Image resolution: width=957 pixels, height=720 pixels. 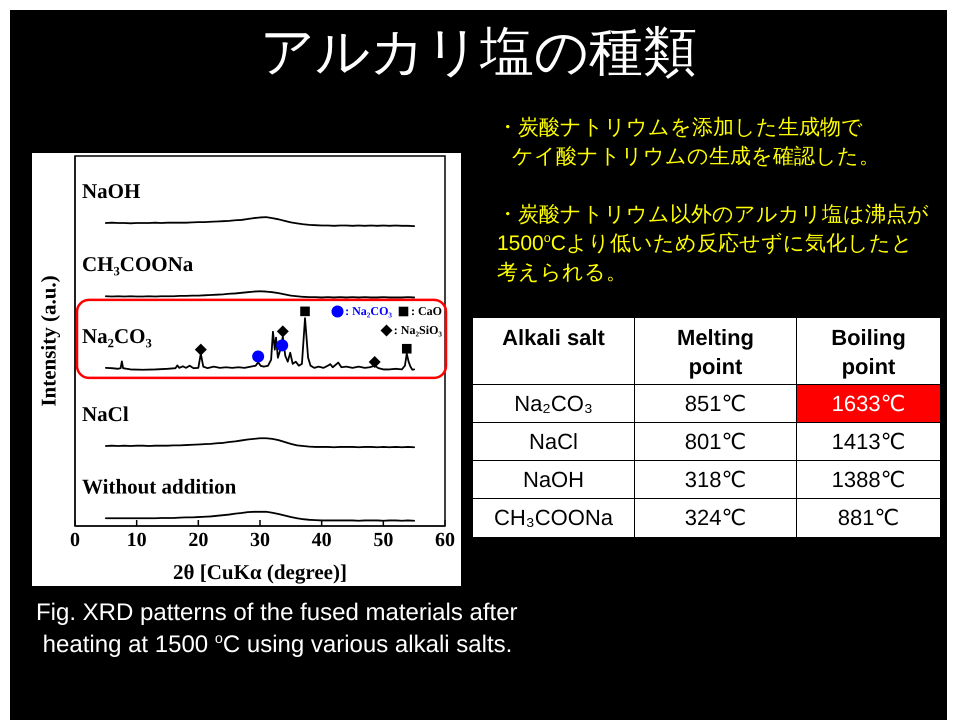 What do you see at coordinates (868, 480) in the screenshot?
I see `data-label: 1388℃` at bounding box center [868, 480].